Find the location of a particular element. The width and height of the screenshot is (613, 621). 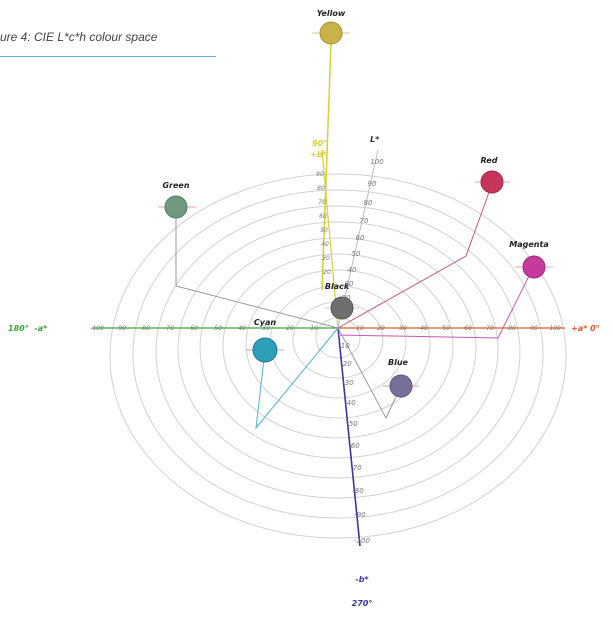

black-sphere is located at coordinates (342, 308).